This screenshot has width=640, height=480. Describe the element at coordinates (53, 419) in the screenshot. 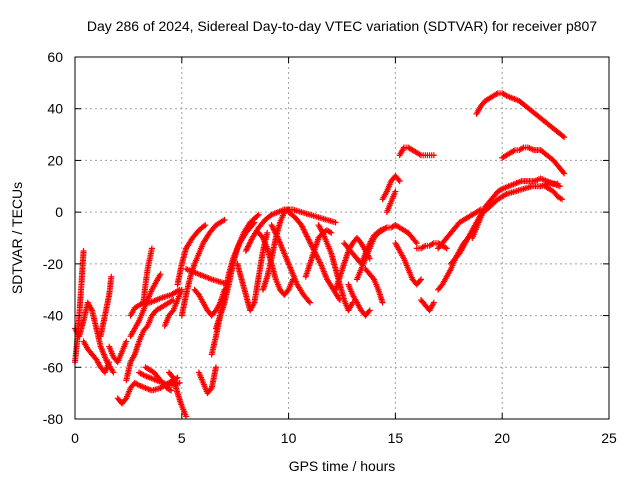

I see `y-tick-label: -80` at that location.